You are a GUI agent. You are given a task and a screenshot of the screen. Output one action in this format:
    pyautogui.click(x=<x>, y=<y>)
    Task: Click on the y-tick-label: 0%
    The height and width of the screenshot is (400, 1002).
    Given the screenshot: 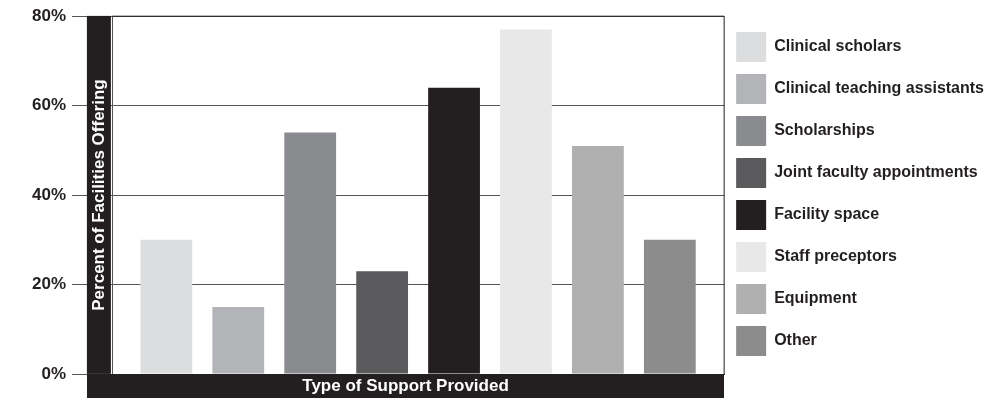 What is the action you would take?
    pyautogui.click(x=54, y=373)
    